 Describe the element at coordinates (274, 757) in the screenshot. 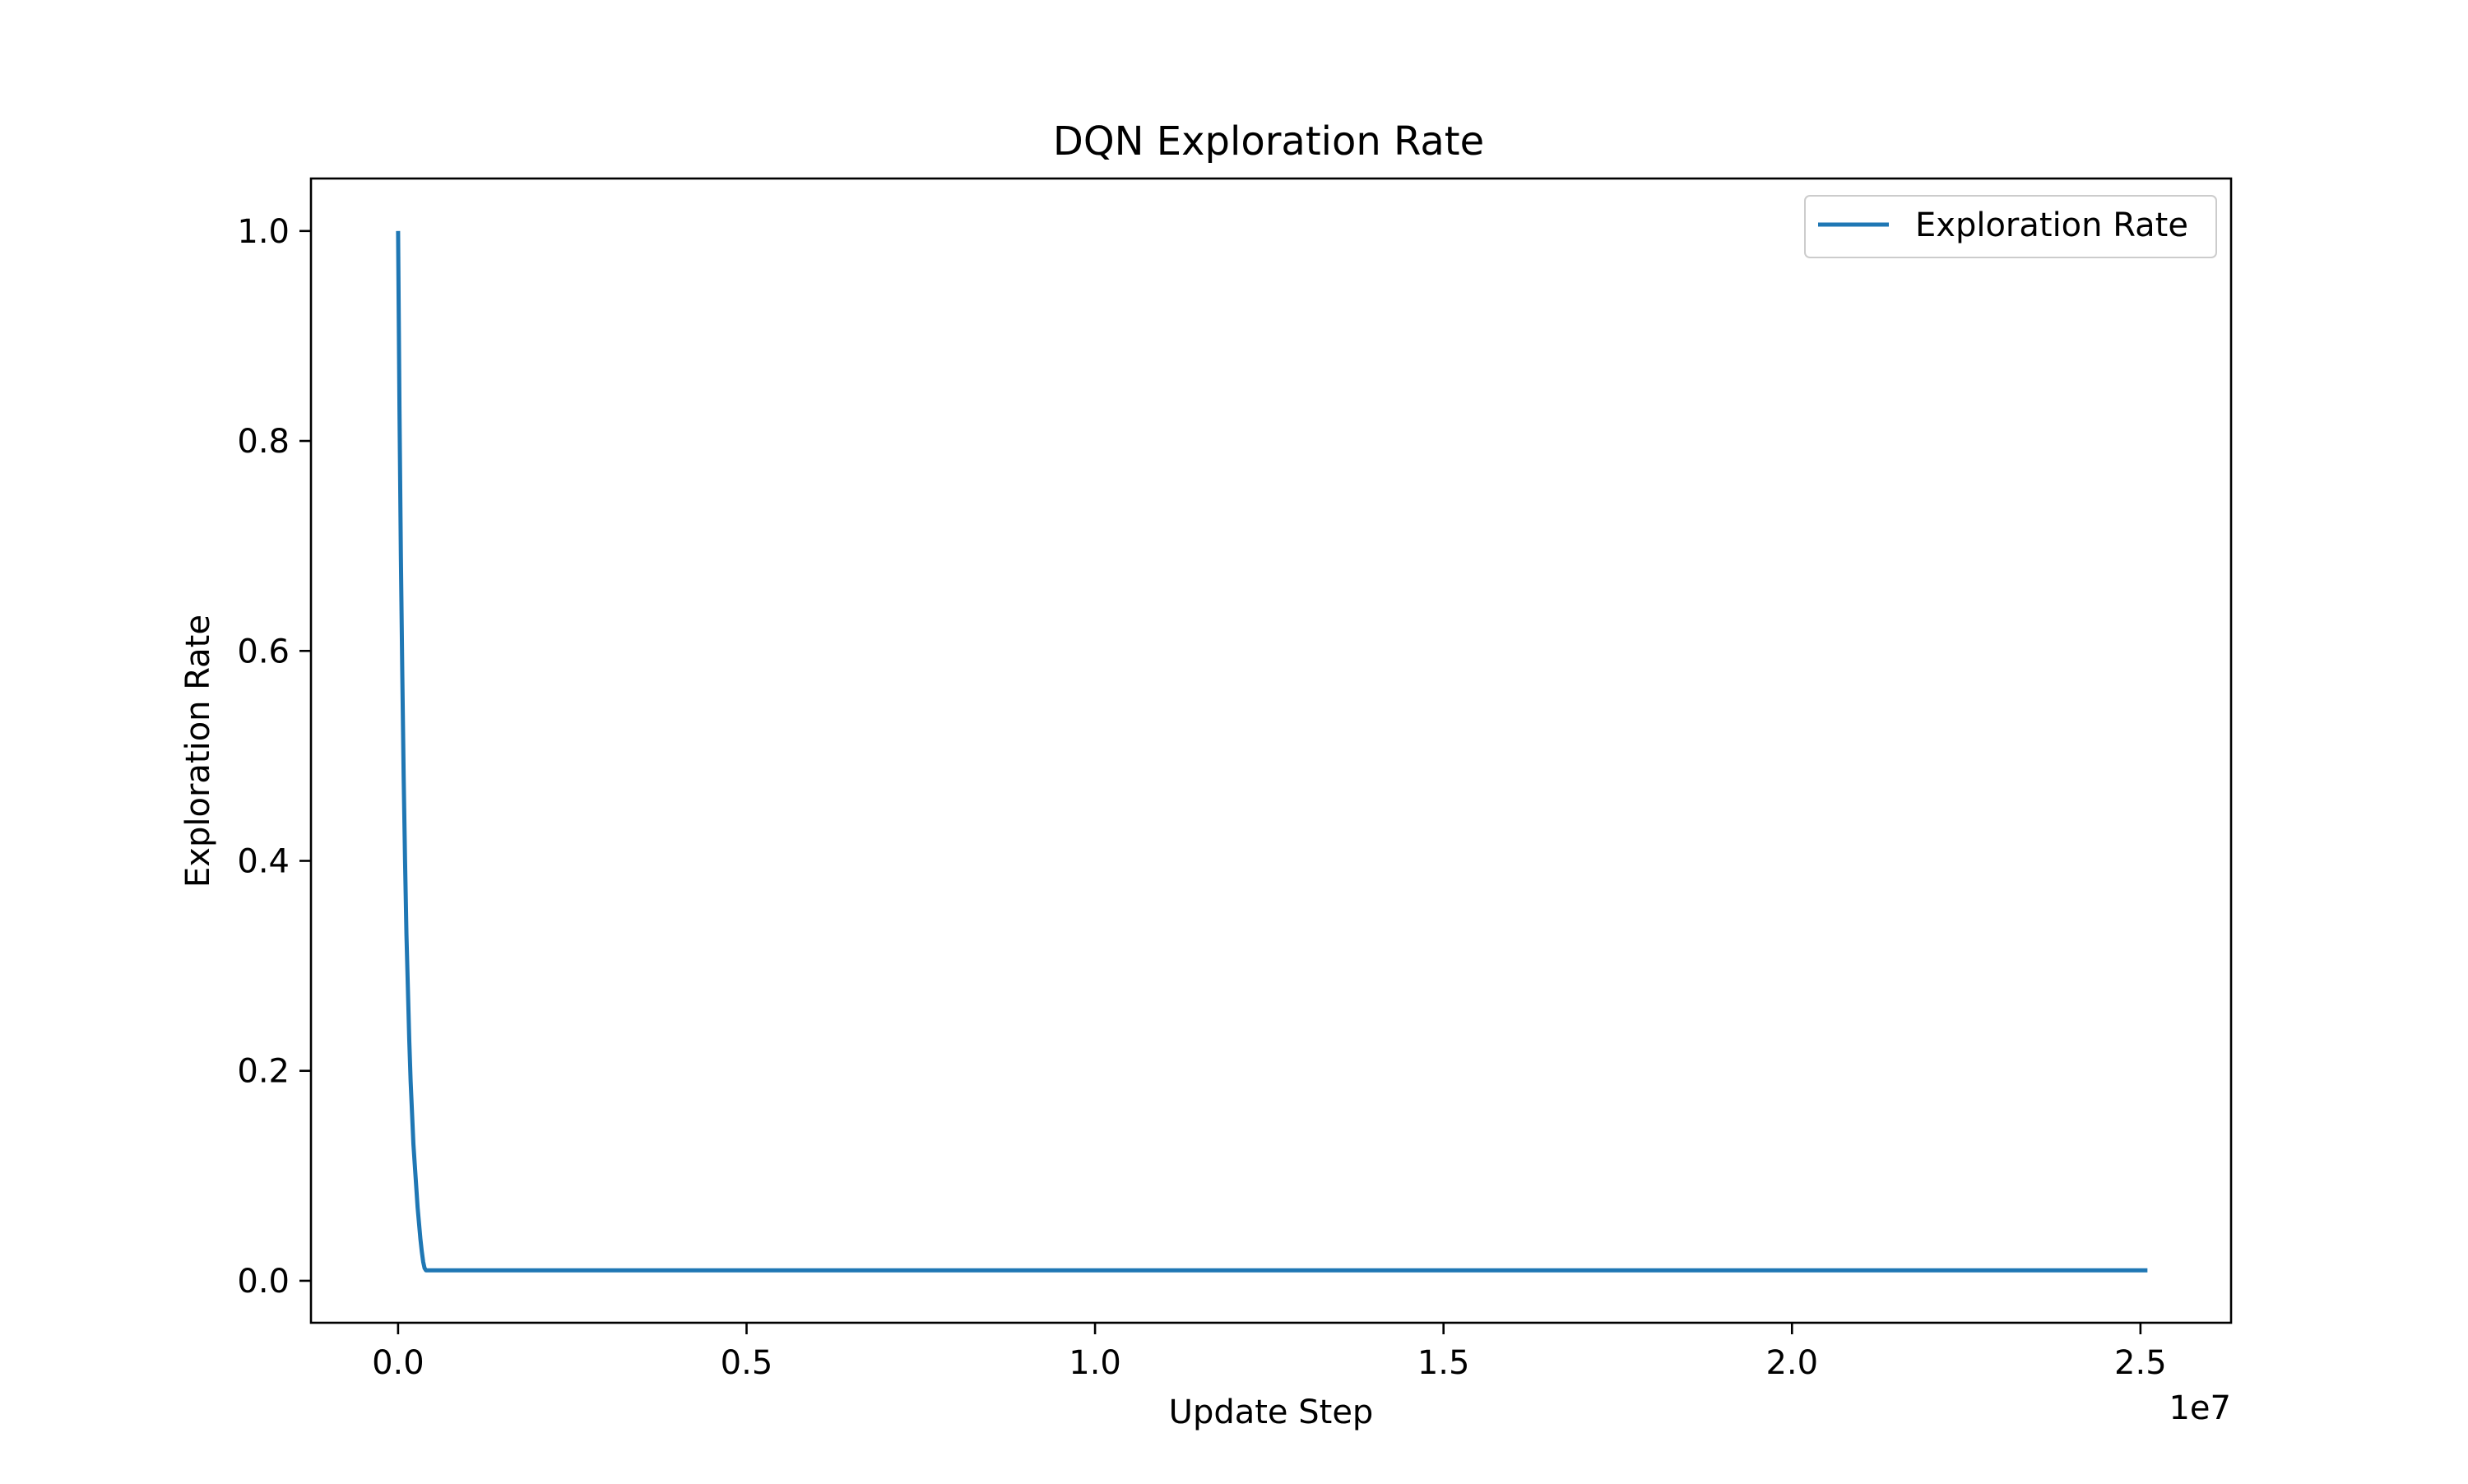

I see `y-axis: 0.0 0.2 0.4 0.6 0.8 1.0` at that location.